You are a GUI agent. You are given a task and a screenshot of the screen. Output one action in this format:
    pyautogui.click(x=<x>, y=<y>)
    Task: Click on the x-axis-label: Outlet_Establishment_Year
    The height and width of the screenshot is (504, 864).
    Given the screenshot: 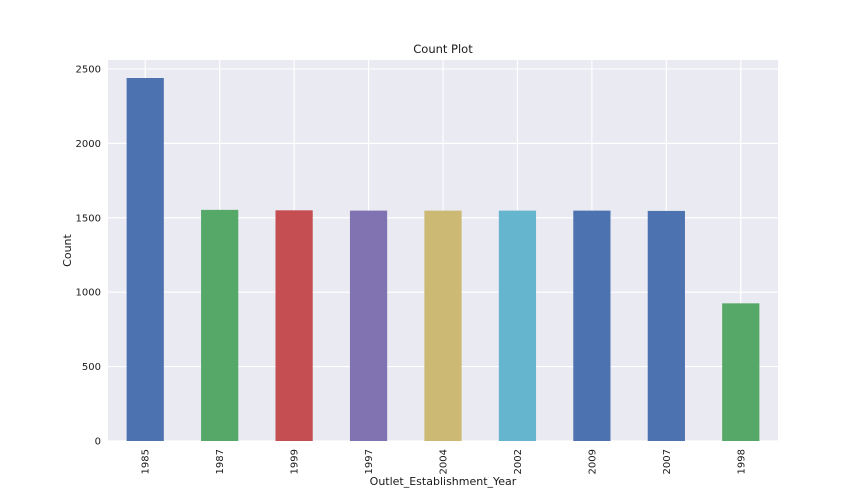 What is the action you would take?
    pyautogui.click(x=443, y=481)
    